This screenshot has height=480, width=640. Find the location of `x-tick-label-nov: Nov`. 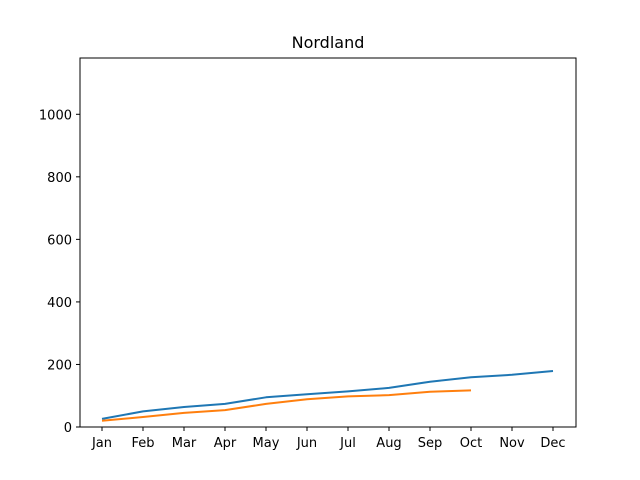

x-tick-label-nov: Nov is located at coordinates (512, 443).